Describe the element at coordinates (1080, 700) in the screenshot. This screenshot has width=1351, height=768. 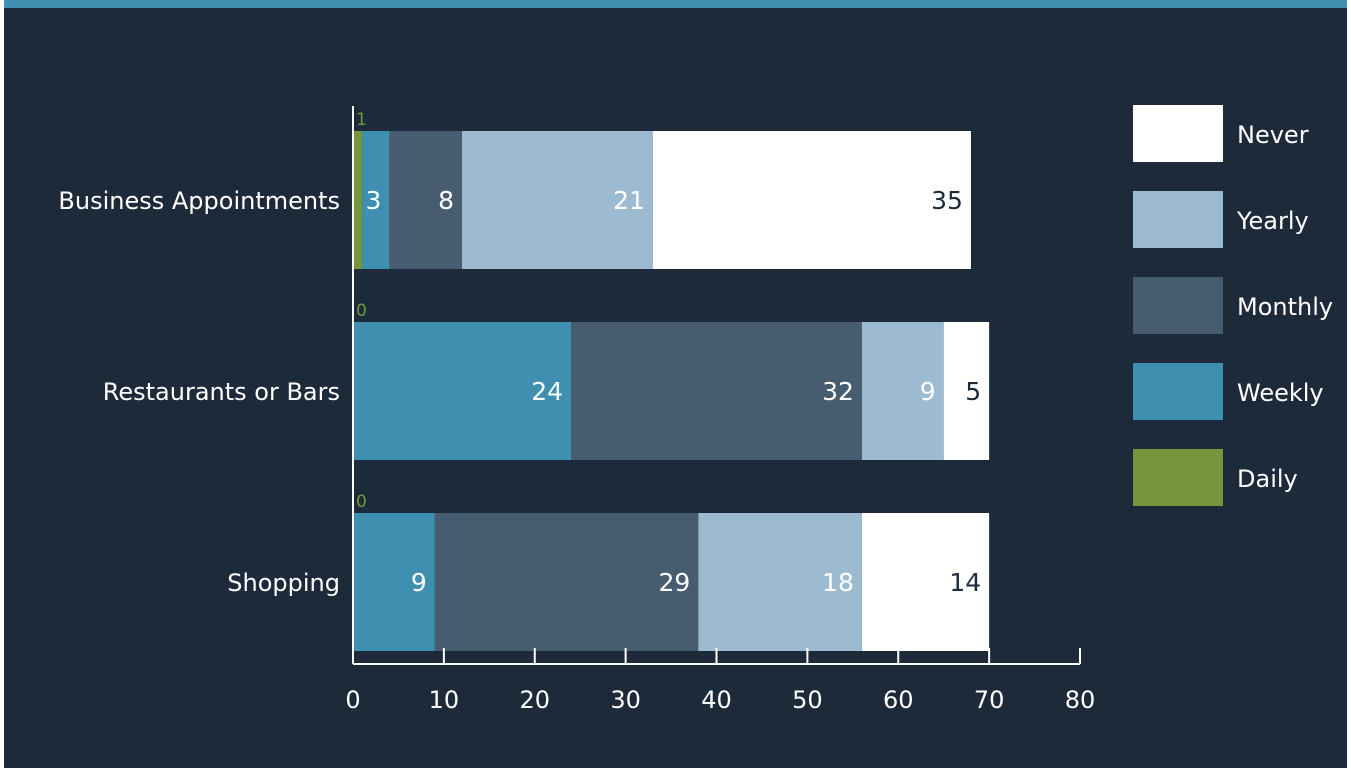
I see `x-tick-label: 80` at that location.